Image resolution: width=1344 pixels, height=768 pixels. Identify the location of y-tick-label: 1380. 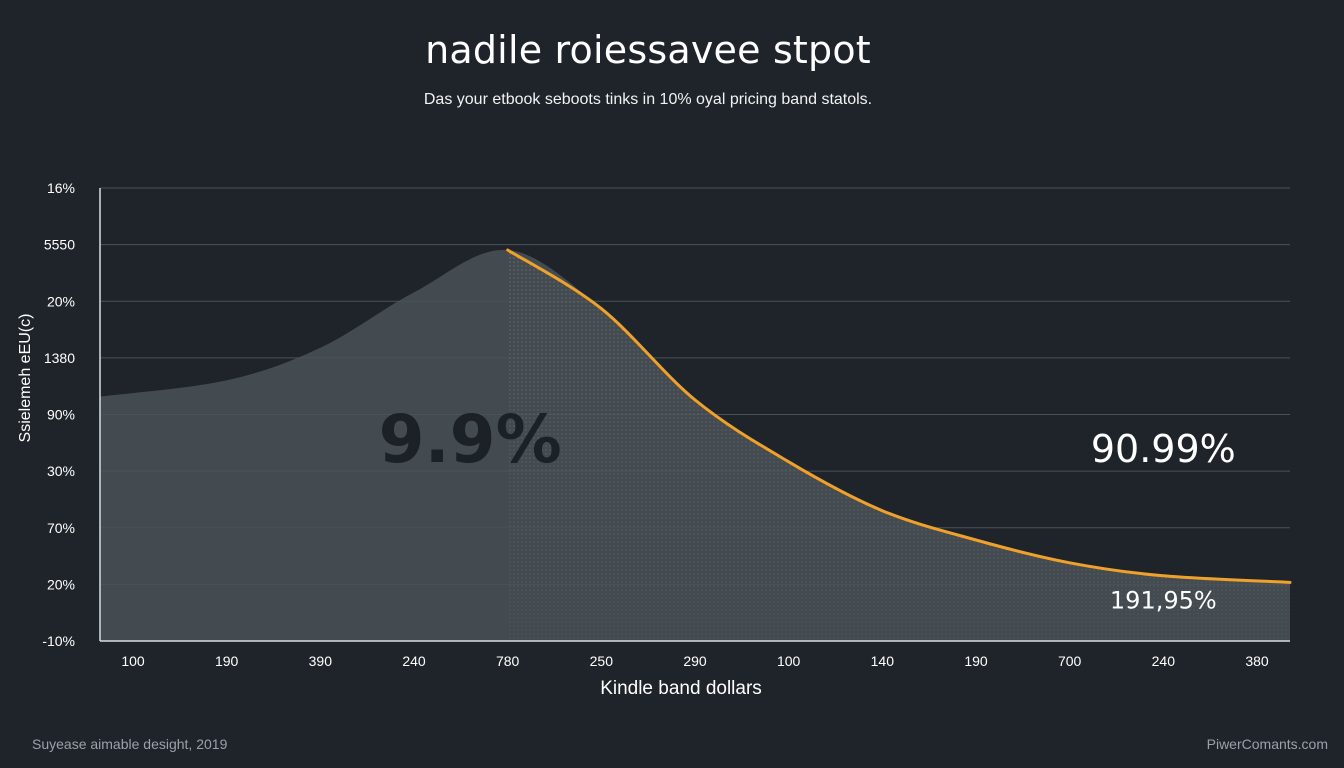
(59, 358).